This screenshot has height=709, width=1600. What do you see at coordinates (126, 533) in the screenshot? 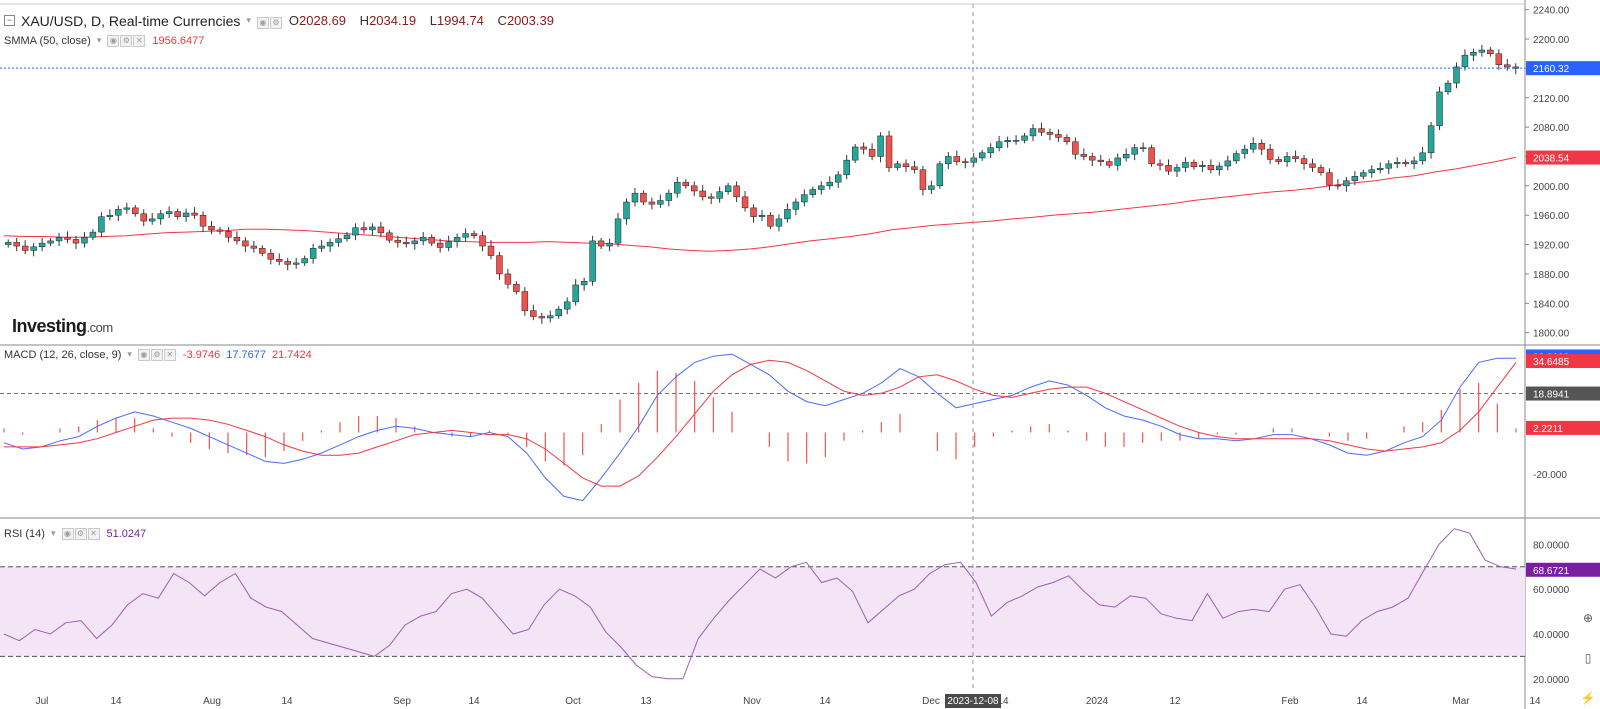
I see `rsi-value: 51.0247` at bounding box center [126, 533].